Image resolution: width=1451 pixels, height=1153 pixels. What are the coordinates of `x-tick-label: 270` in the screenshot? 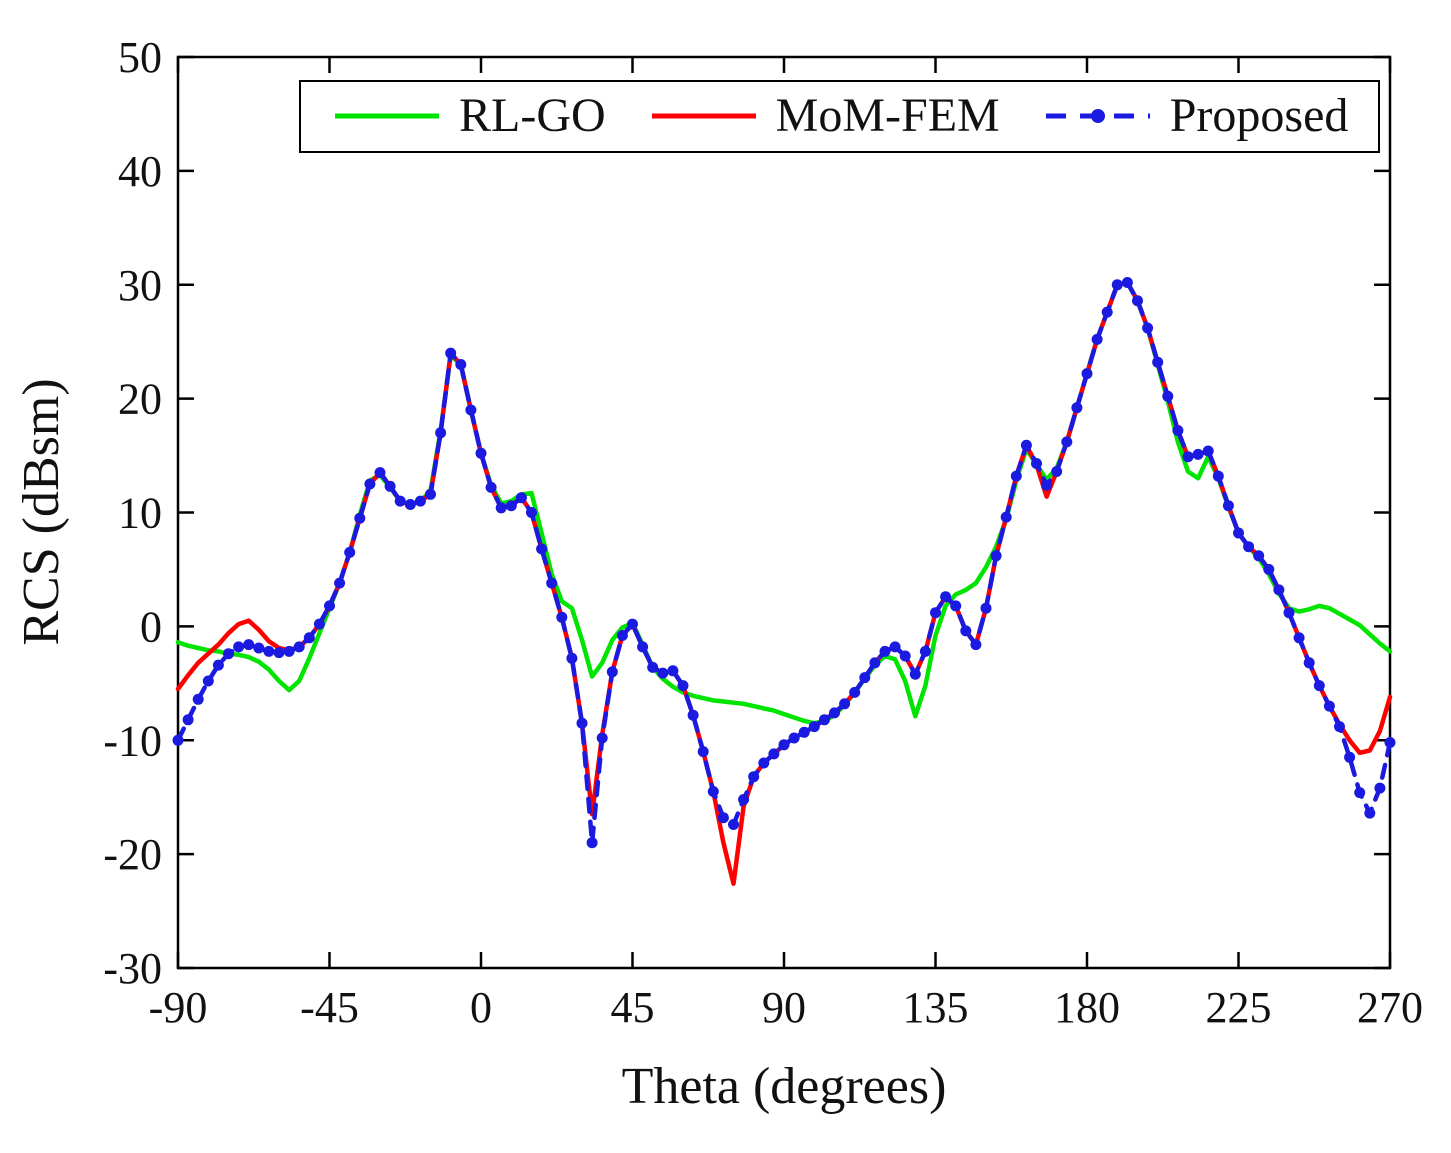 It's located at (1390, 1007).